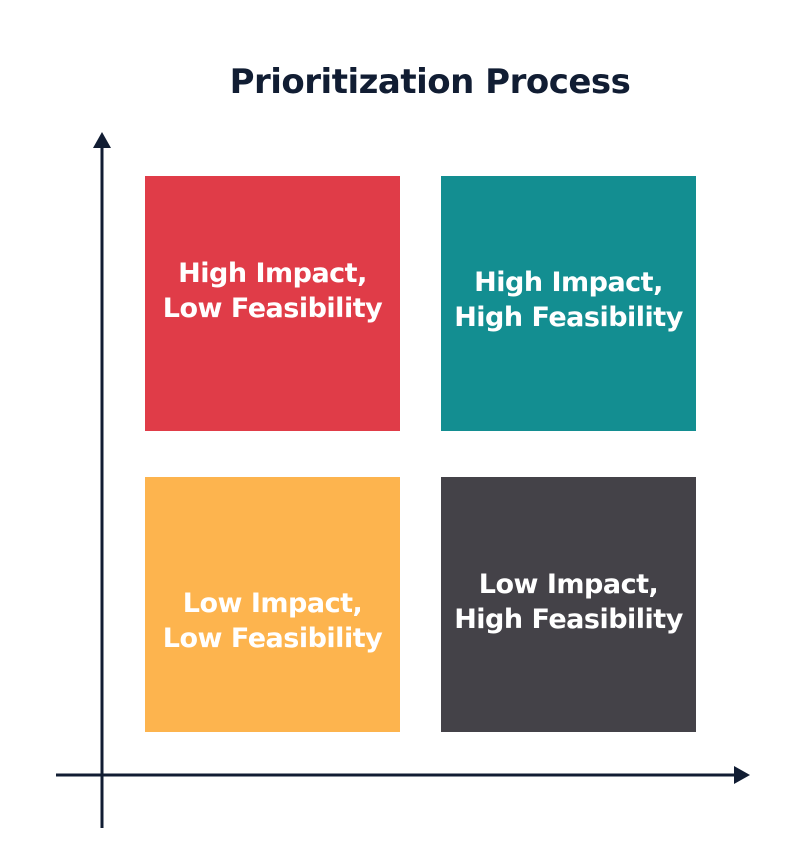  What do you see at coordinates (102, 140) in the screenshot?
I see `y-axis-arrow-icon` at bounding box center [102, 140].